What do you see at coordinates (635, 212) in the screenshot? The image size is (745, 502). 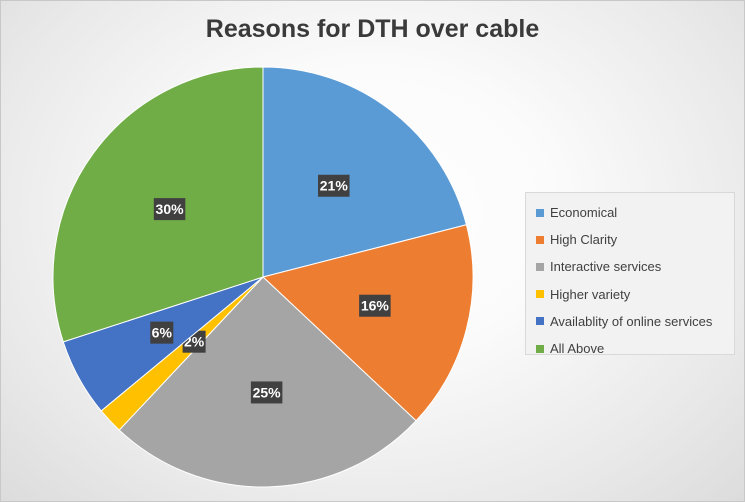 I see `legend-item-economical: Economical` at bounding box center [635, 212].